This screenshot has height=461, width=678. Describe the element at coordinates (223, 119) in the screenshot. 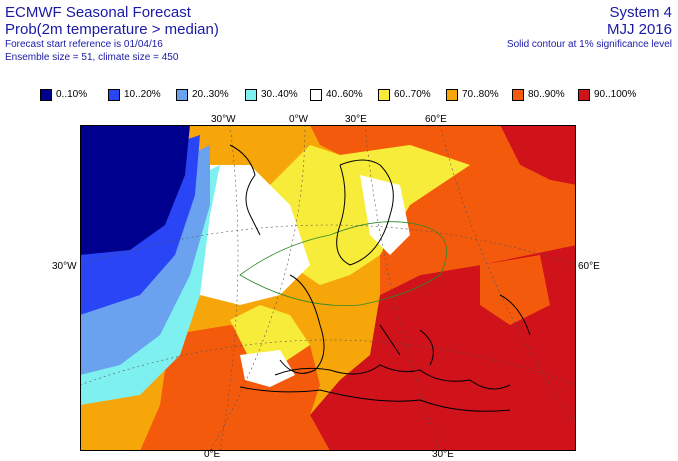

I see `axis-top-1: 30°W` at that location.